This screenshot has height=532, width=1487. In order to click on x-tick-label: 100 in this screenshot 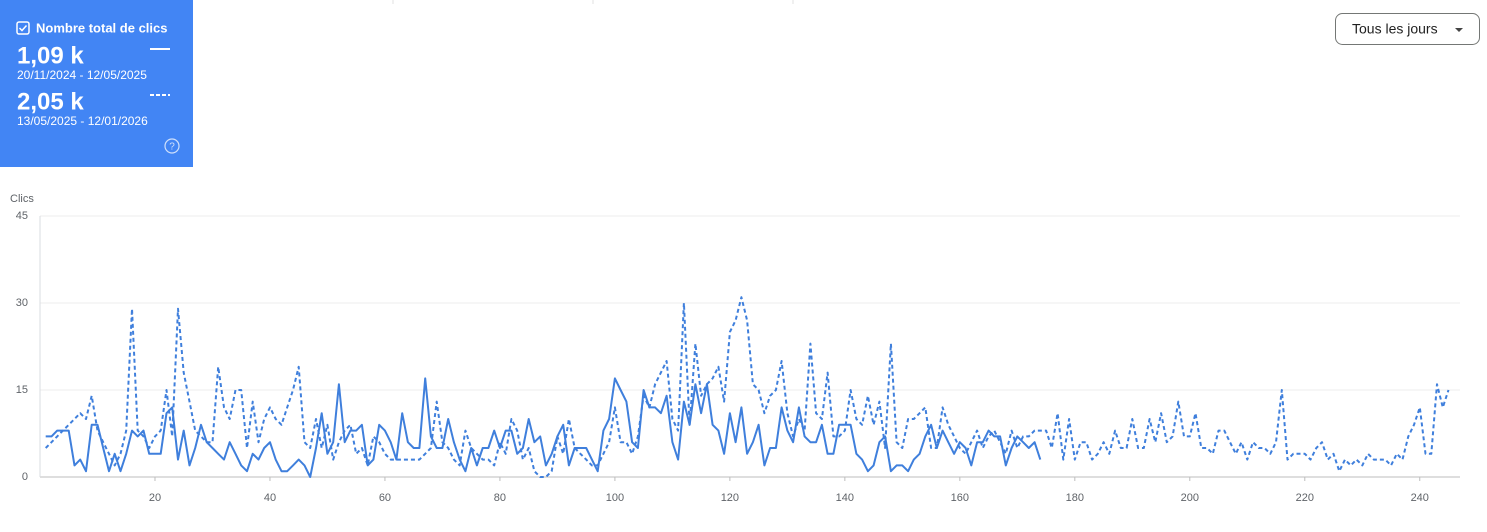, I will do `click(615, 498)`.